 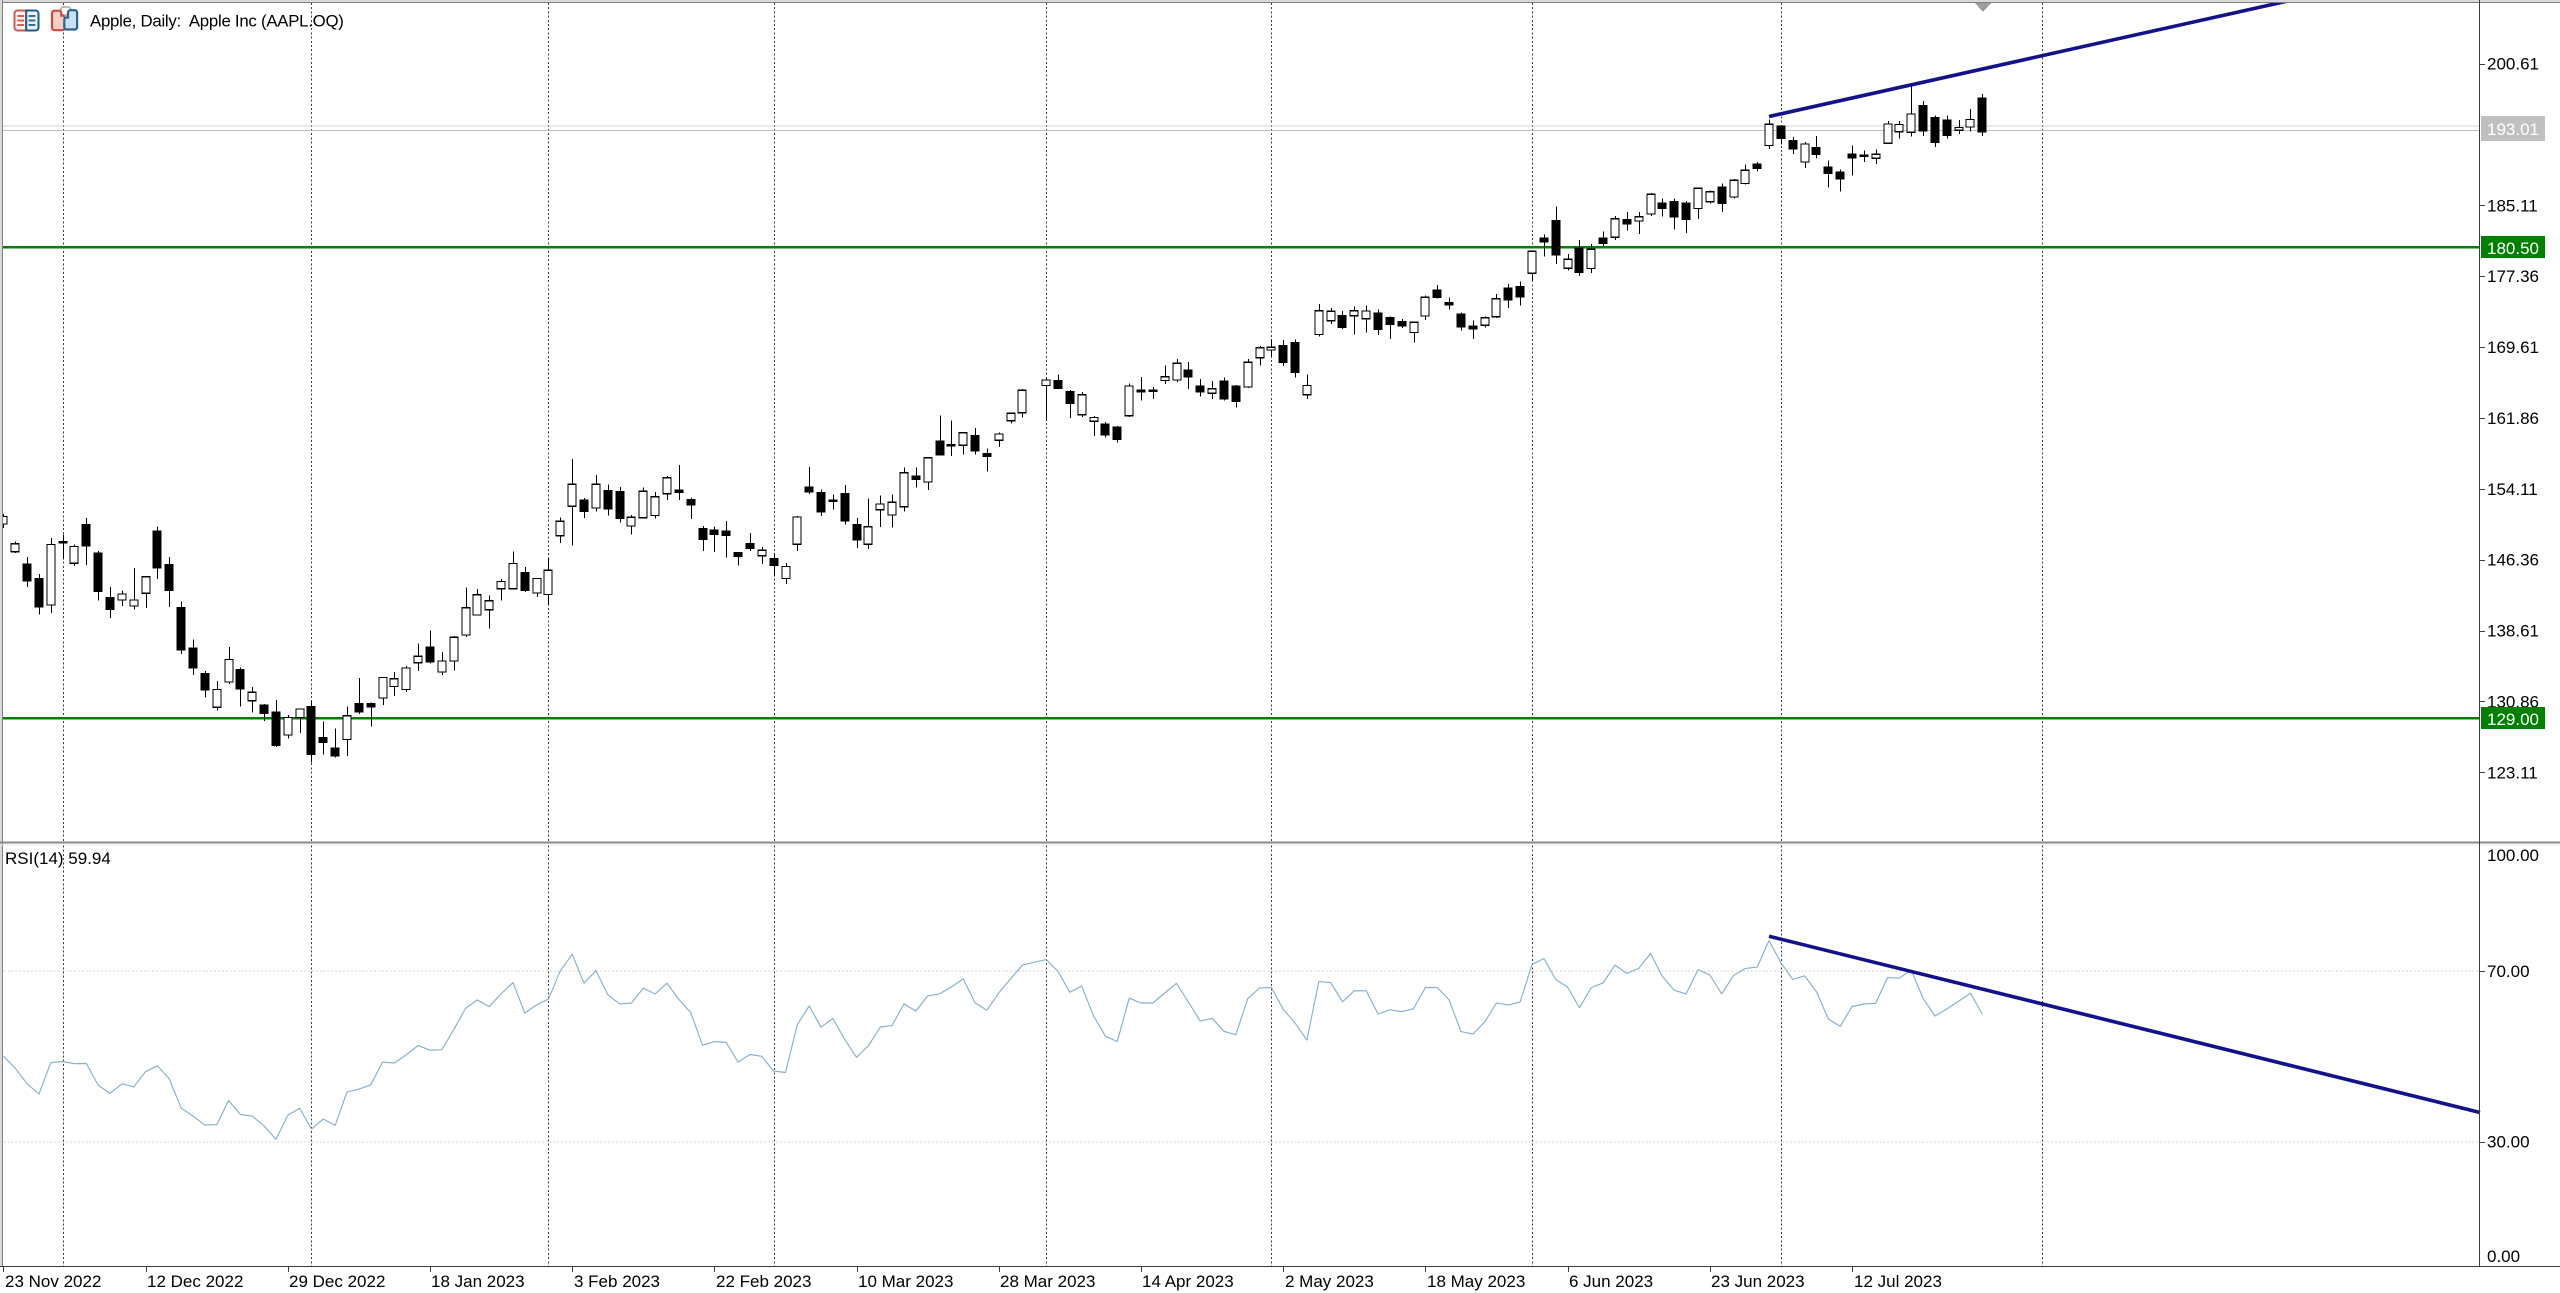 I want to click on svg-text: 146.36, so click(x=2513, y=560).